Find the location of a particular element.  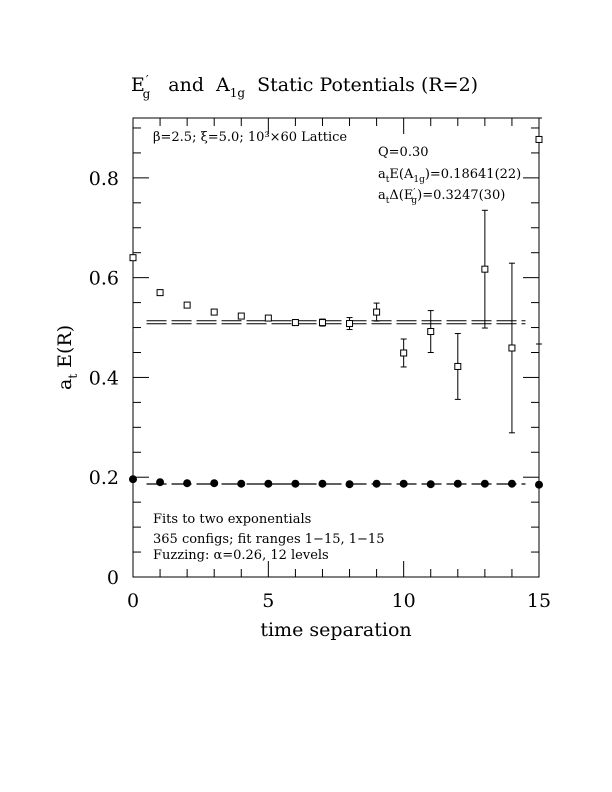

y-tick-label: 0.8 is located at coordinates (104, 179).